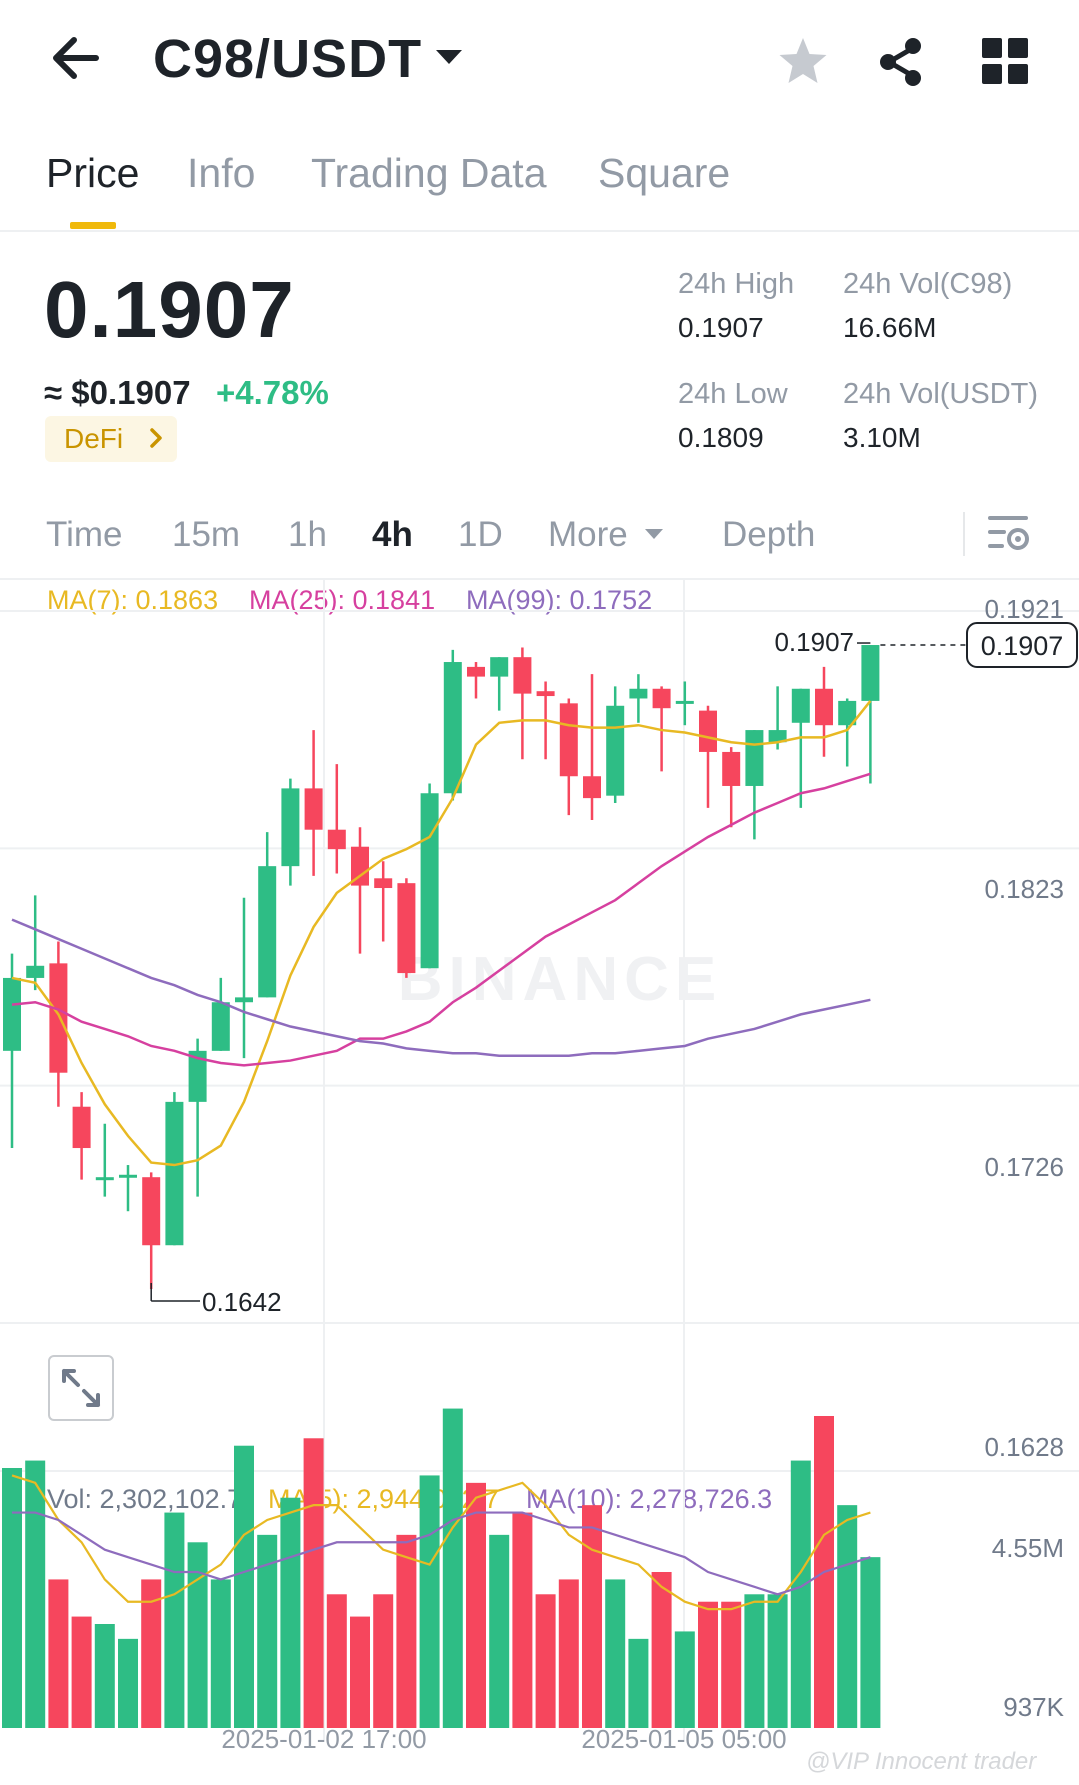  What do you see at coordinates (392, 534) in the screenshot?
I see `interval-4h: 4h` at bounding box center [392, 534].